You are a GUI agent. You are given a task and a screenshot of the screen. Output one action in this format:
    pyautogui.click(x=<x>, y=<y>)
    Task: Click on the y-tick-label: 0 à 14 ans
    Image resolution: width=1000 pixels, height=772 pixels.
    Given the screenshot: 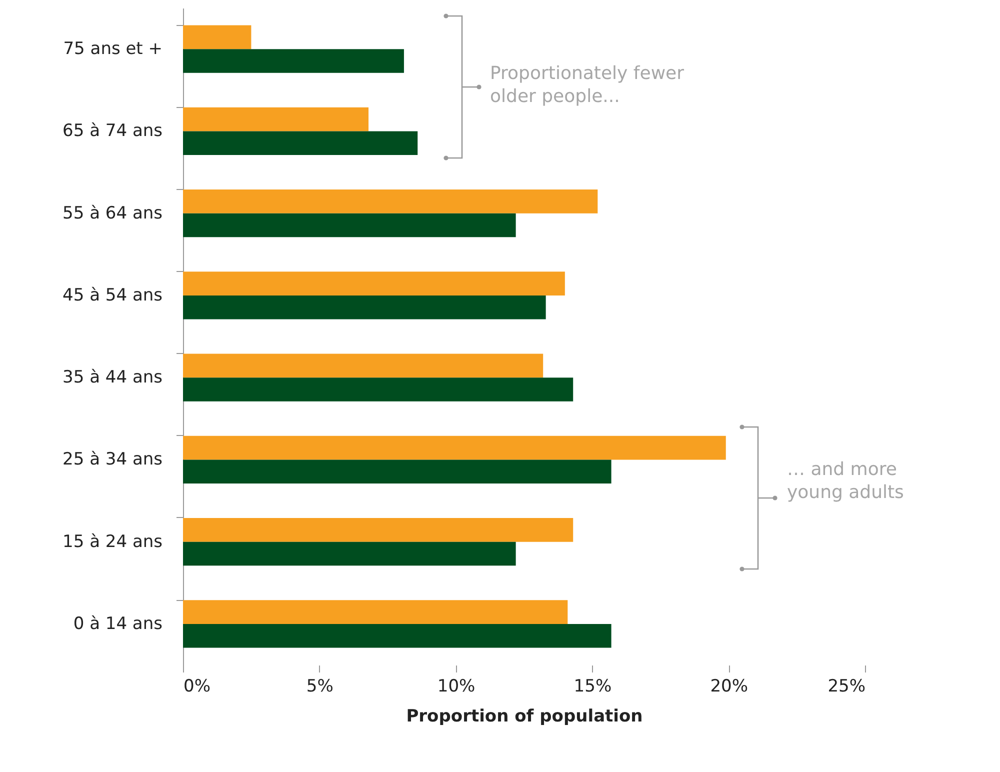 What is the action you would take?
    pyautogui.click(x=118, y=624)
    